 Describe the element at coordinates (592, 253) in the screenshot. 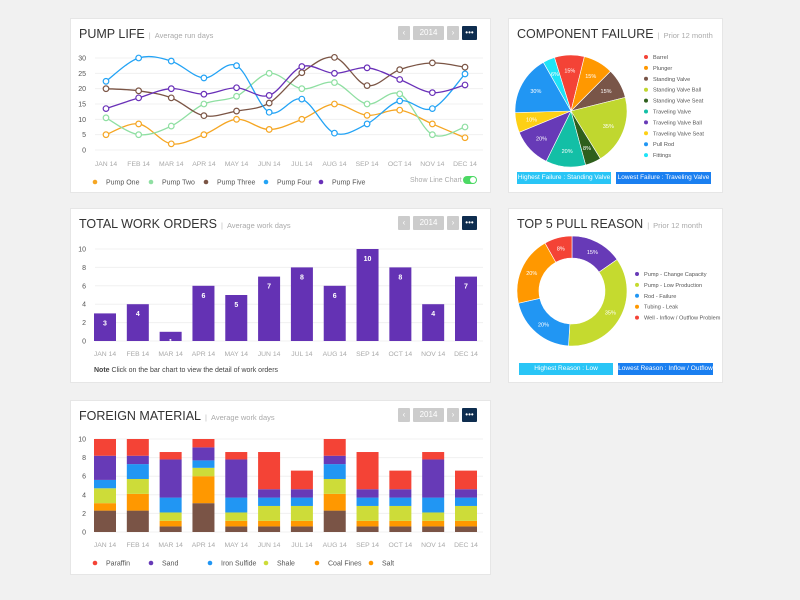

I see `slice-label: 15%` at that location.